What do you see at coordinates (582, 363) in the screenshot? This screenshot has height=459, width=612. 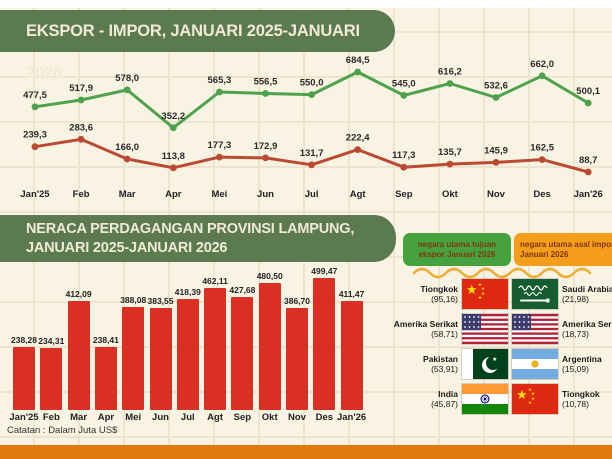 I see `import-country-label: Argentina (15,09)` at bounding box center [582, 363].